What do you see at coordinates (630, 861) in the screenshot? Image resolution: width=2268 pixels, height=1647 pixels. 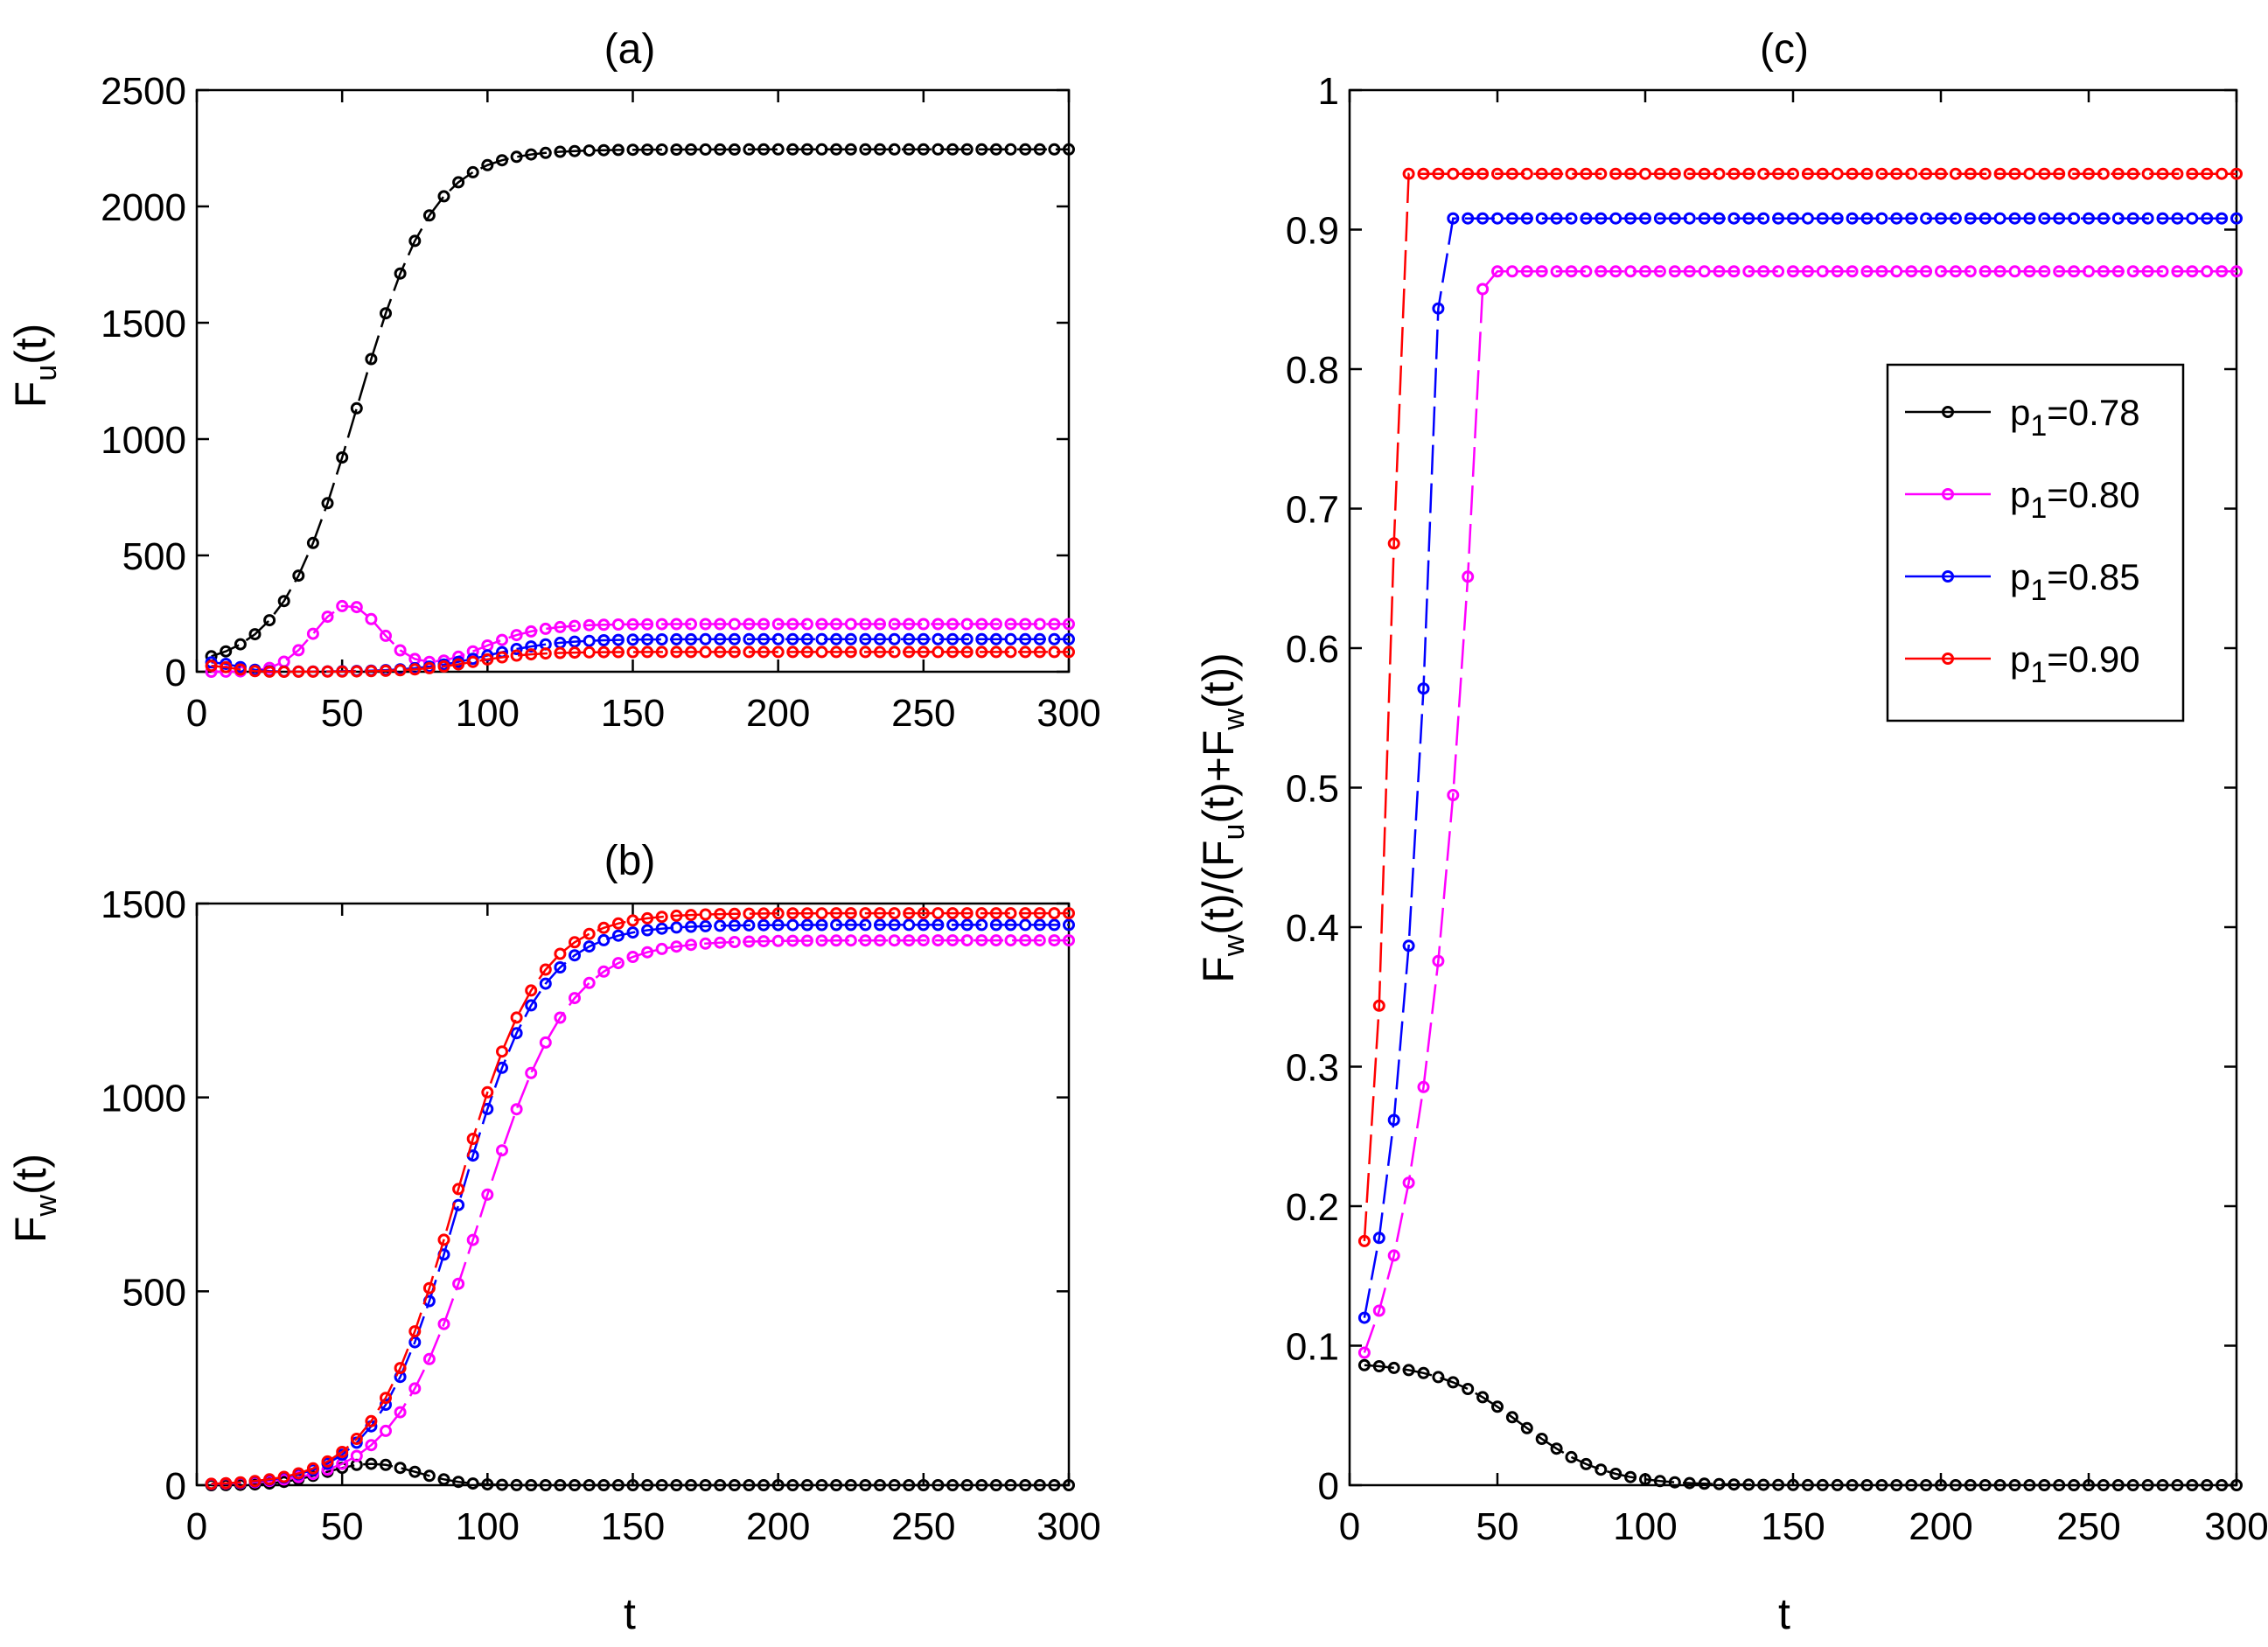 I see `panel-b-title: (b)` at bounding box center [630, 861].